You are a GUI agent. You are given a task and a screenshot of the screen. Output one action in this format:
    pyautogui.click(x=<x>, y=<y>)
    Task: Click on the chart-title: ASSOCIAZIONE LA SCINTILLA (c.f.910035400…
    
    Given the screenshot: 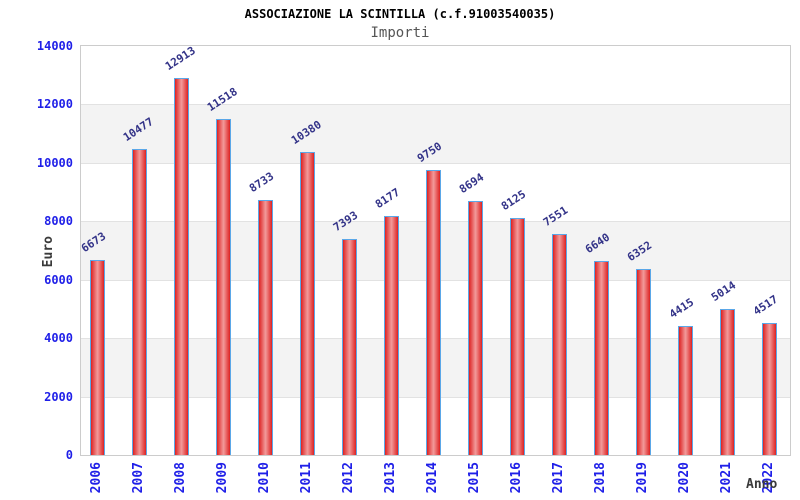 What is the action you would take?
    pyautogui.click(x=400, y=14)
    